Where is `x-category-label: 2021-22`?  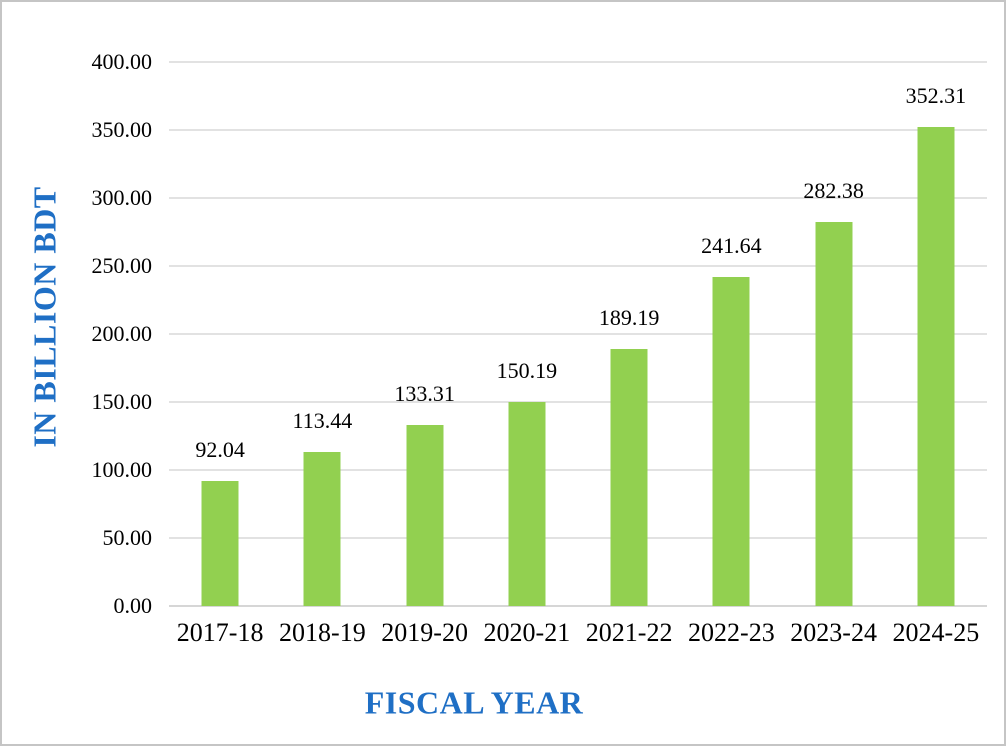
x-category-label: 2021-22 is located at coordinates (629, 632).